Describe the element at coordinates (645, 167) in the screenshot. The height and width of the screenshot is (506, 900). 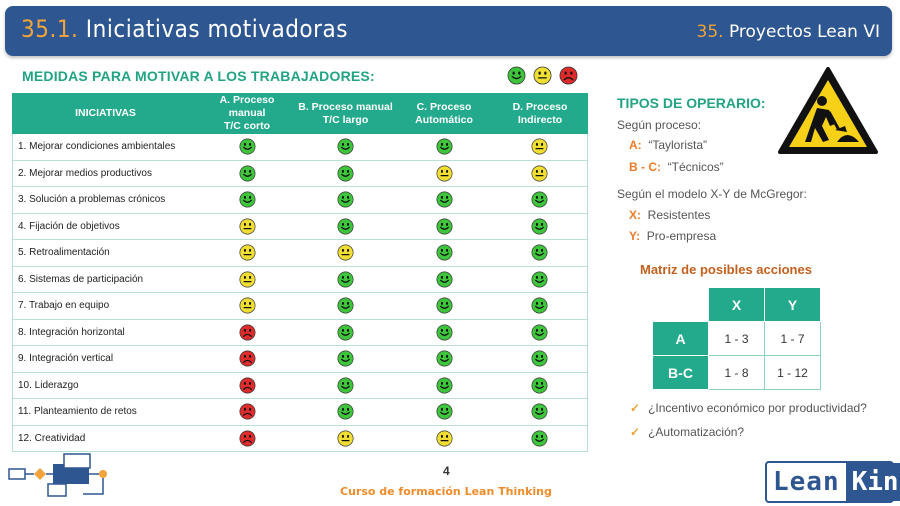
I see `operator-bc-label: B - C:` at that location.